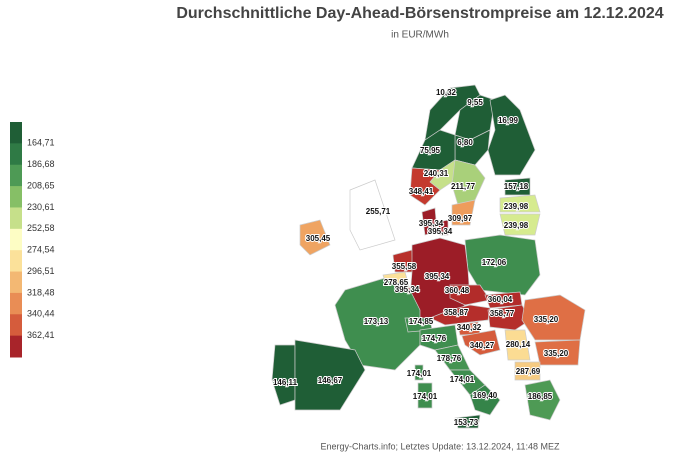 This screenshot has width=700, height=461. I want to click on legend-label: 296,51, so click(41, 271).